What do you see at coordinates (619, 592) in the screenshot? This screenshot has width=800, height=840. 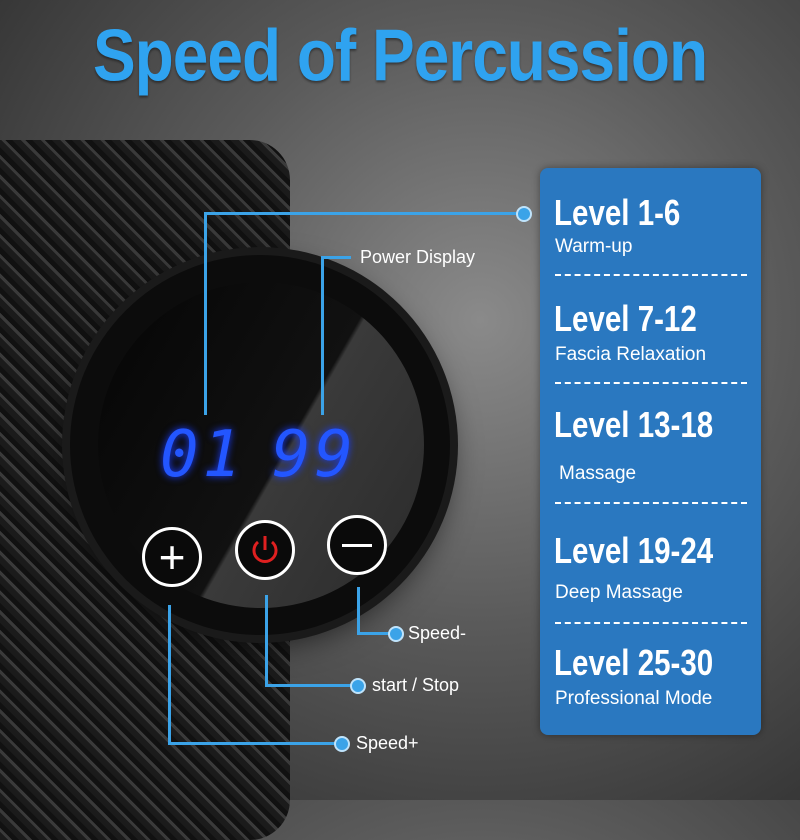 I see `level-mode: Deep Massage` at bounding box center [619, 592].